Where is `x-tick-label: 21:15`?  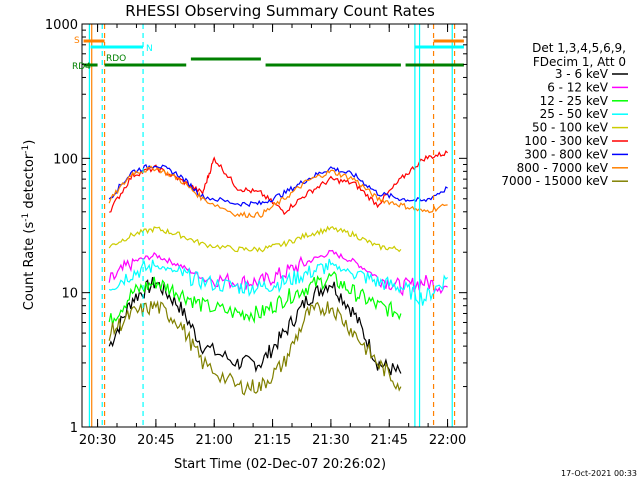 x-tick-label: 21:15 is located at coordinates (272, 440).